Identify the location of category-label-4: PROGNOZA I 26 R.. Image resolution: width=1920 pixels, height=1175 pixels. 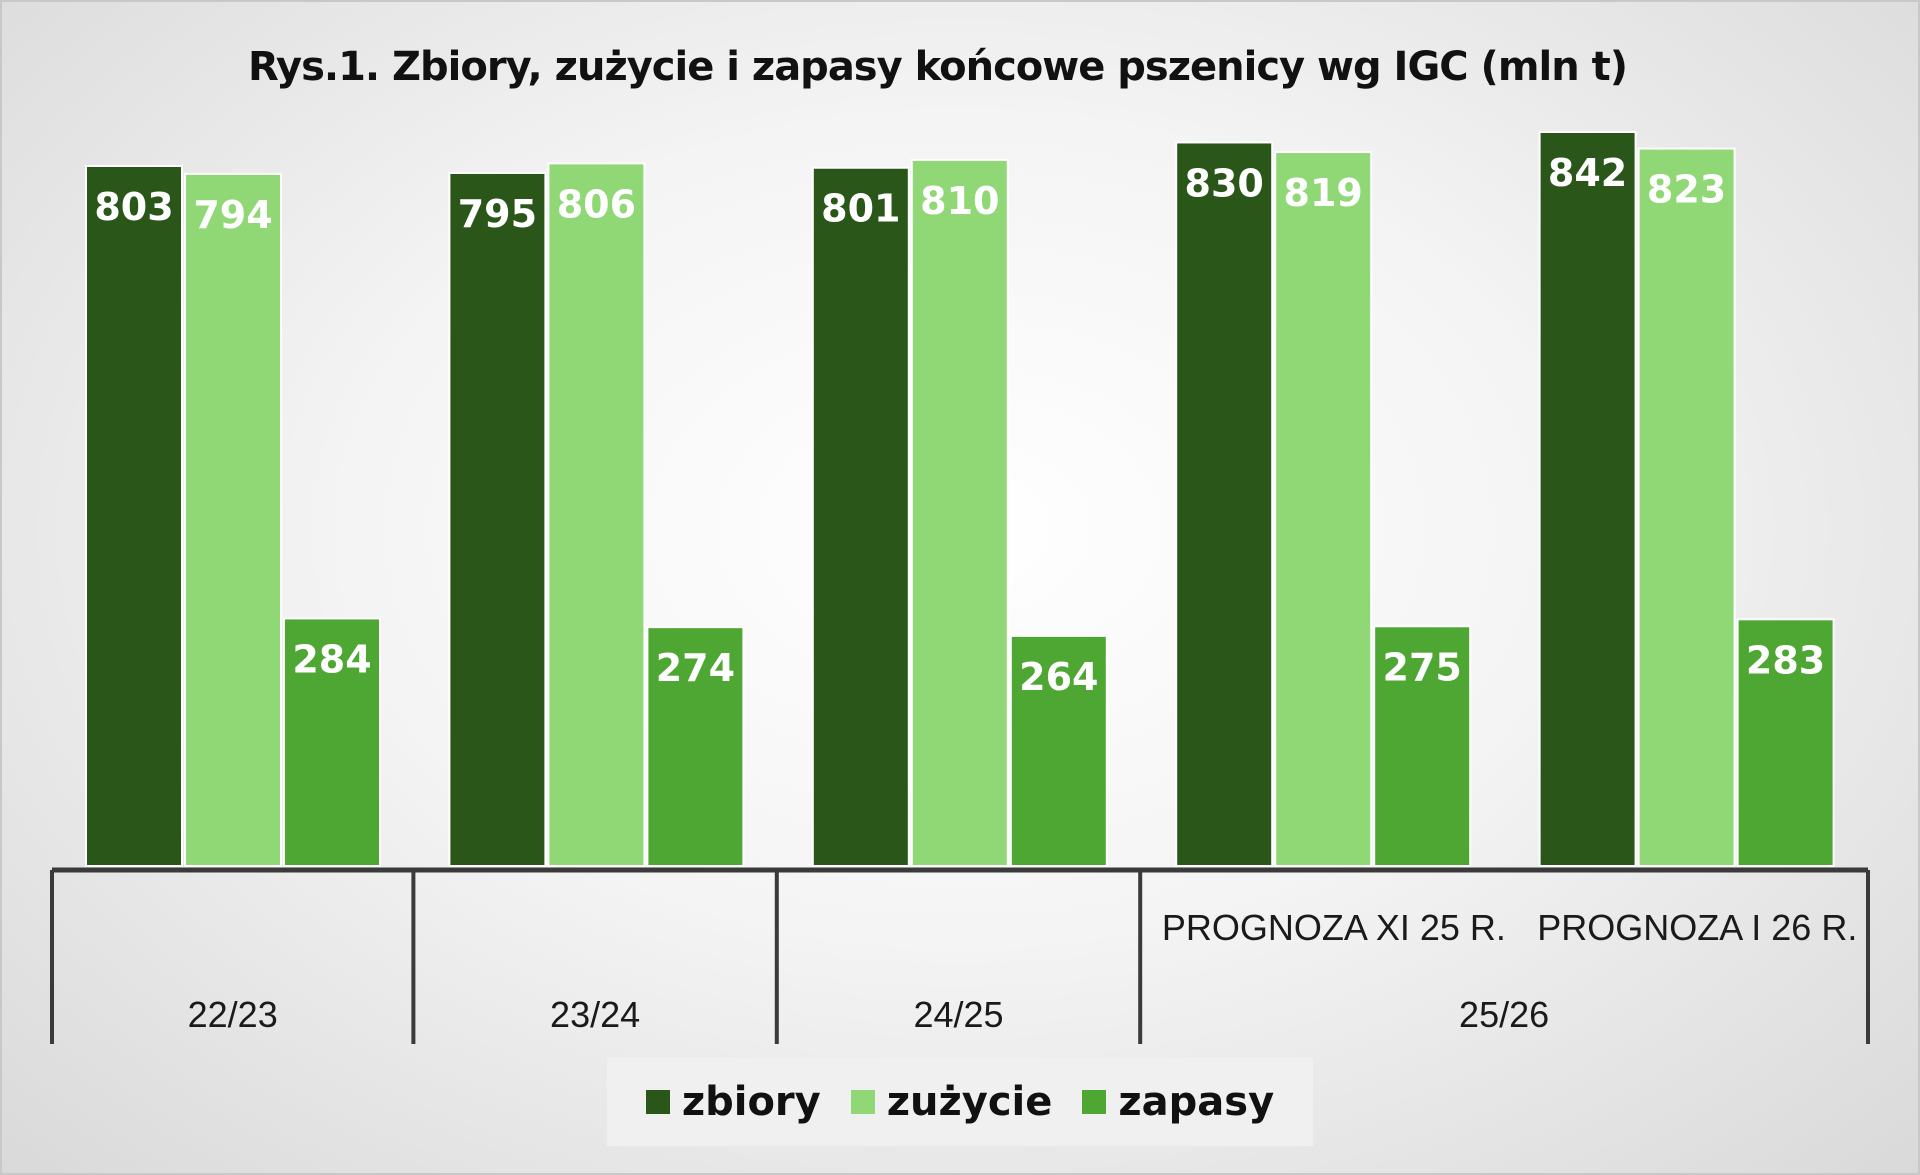
(1697, 927).